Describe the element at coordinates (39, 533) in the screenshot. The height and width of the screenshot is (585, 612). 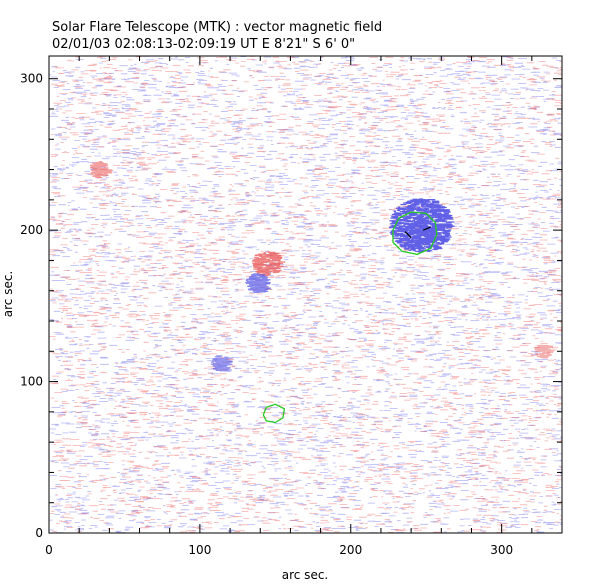
I see `y-tick-label-0: 0` at that location.